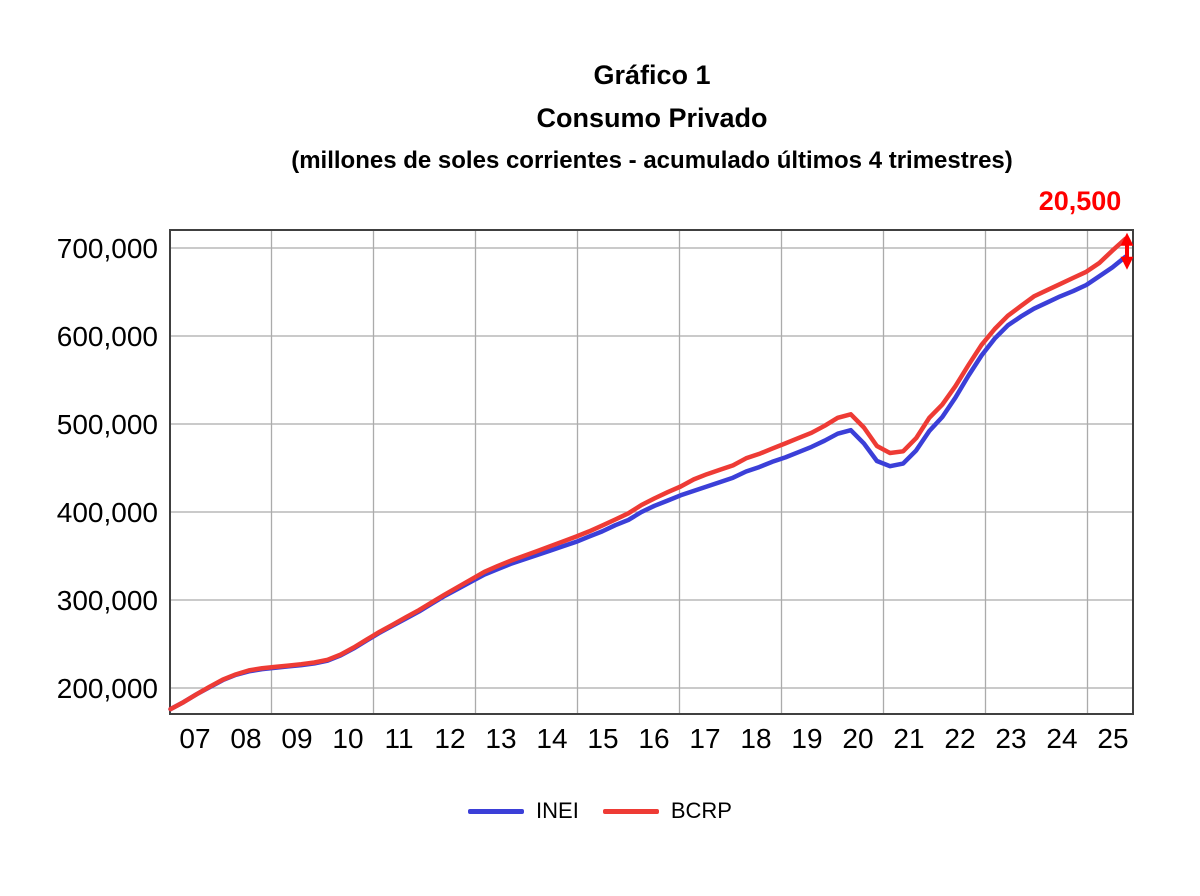  Describe the element at coordinates (107, 512) in the screenshot. I see `y-axis-tick-label: 400,000` at that location.